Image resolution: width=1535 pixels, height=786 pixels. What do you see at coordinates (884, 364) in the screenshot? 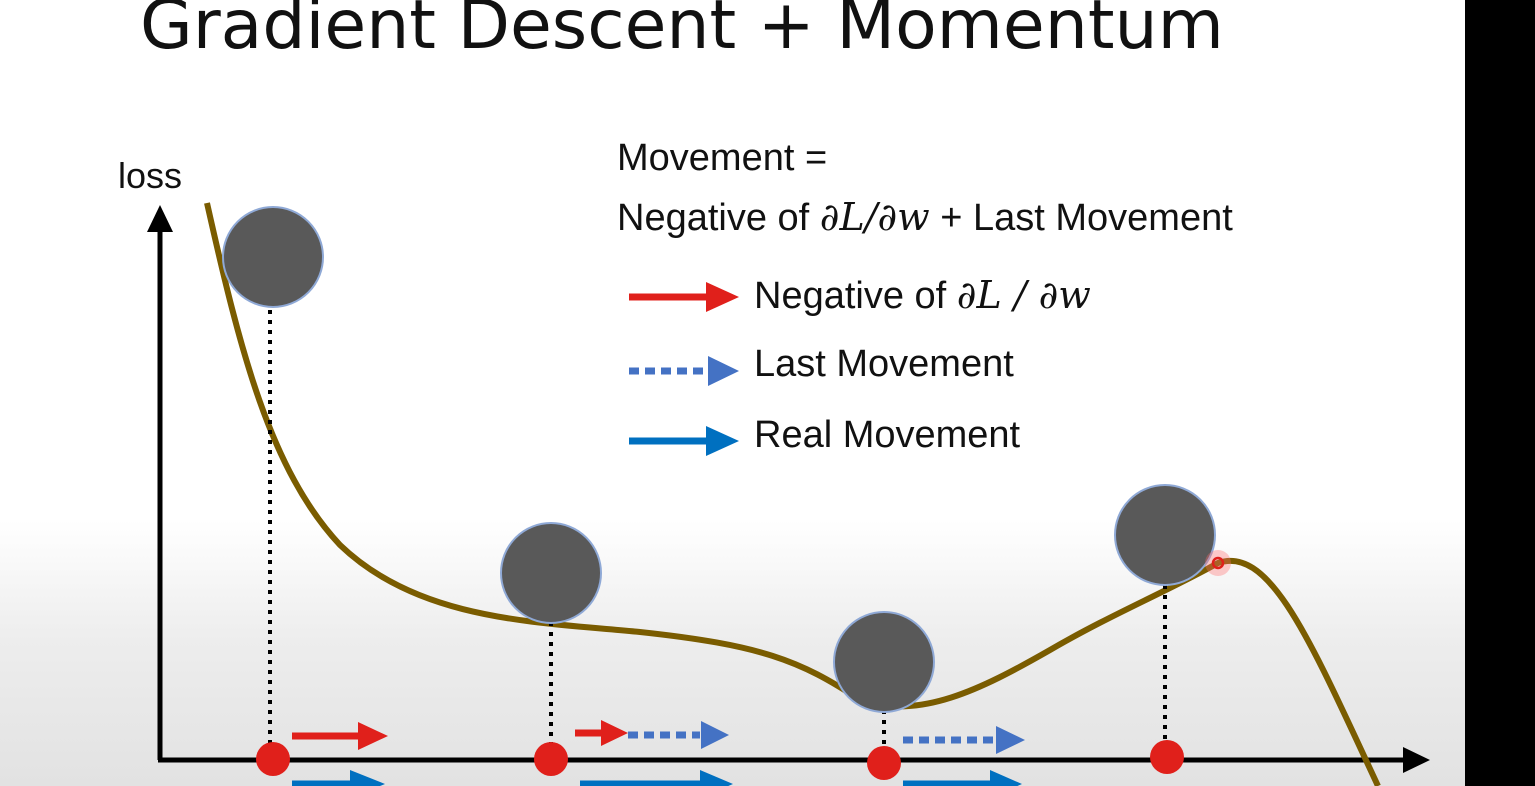
I see `legend-label-last-movement: Last Movement` at bounding box center [884, 364].